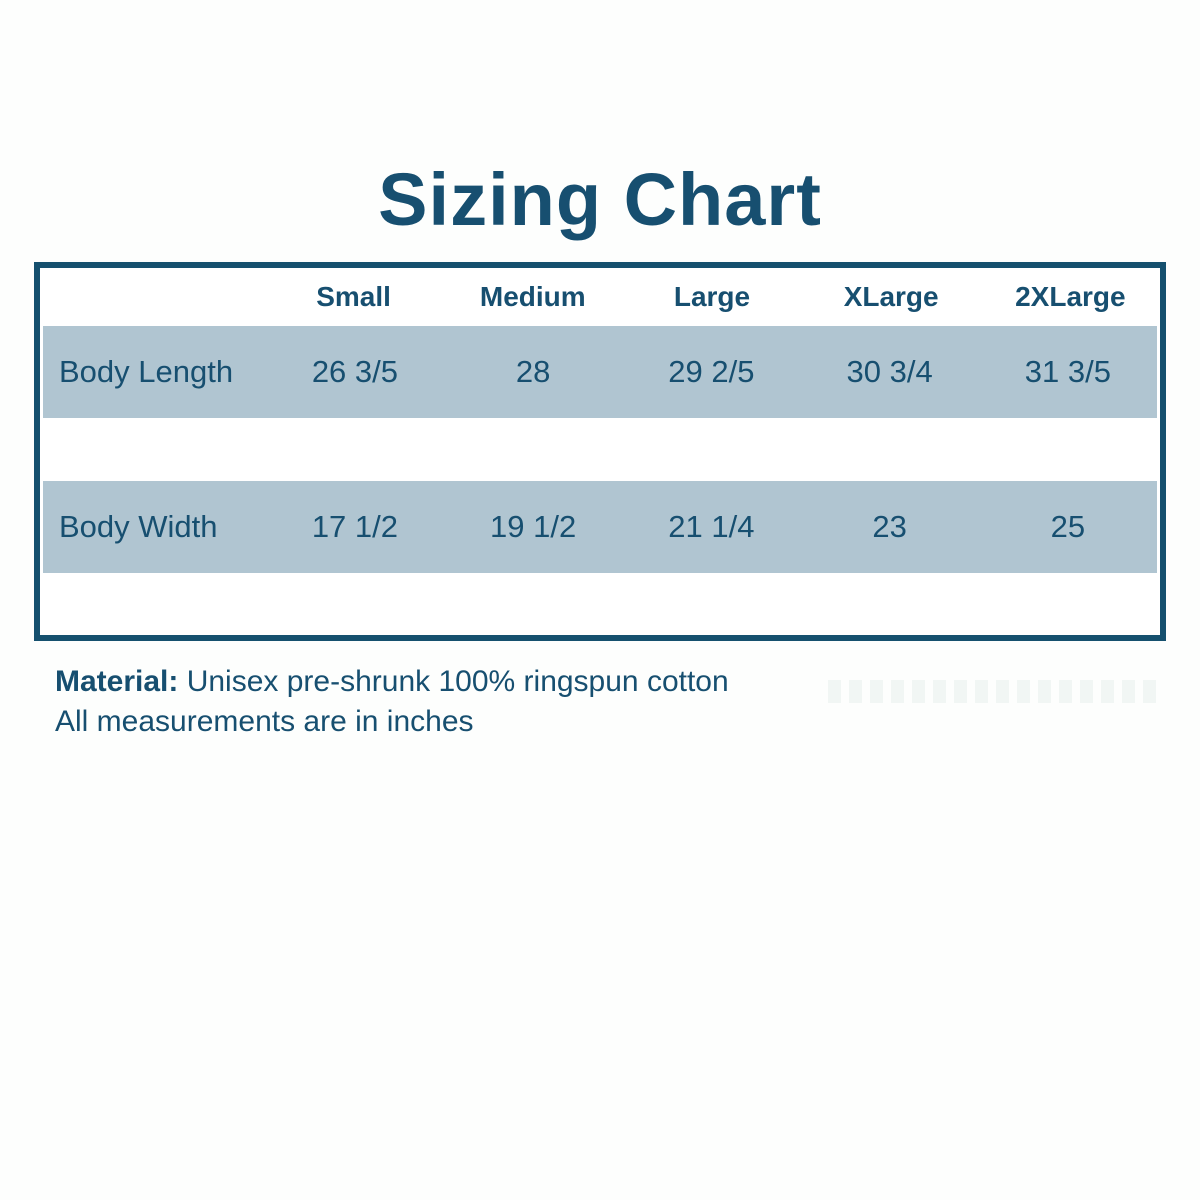 The width and height of the screenshot is (1200, 1200). What do you see at coordinates (532, 296) in the screenshot?
I see `column-header-medium: Medium` at bounding box center [532, 296].